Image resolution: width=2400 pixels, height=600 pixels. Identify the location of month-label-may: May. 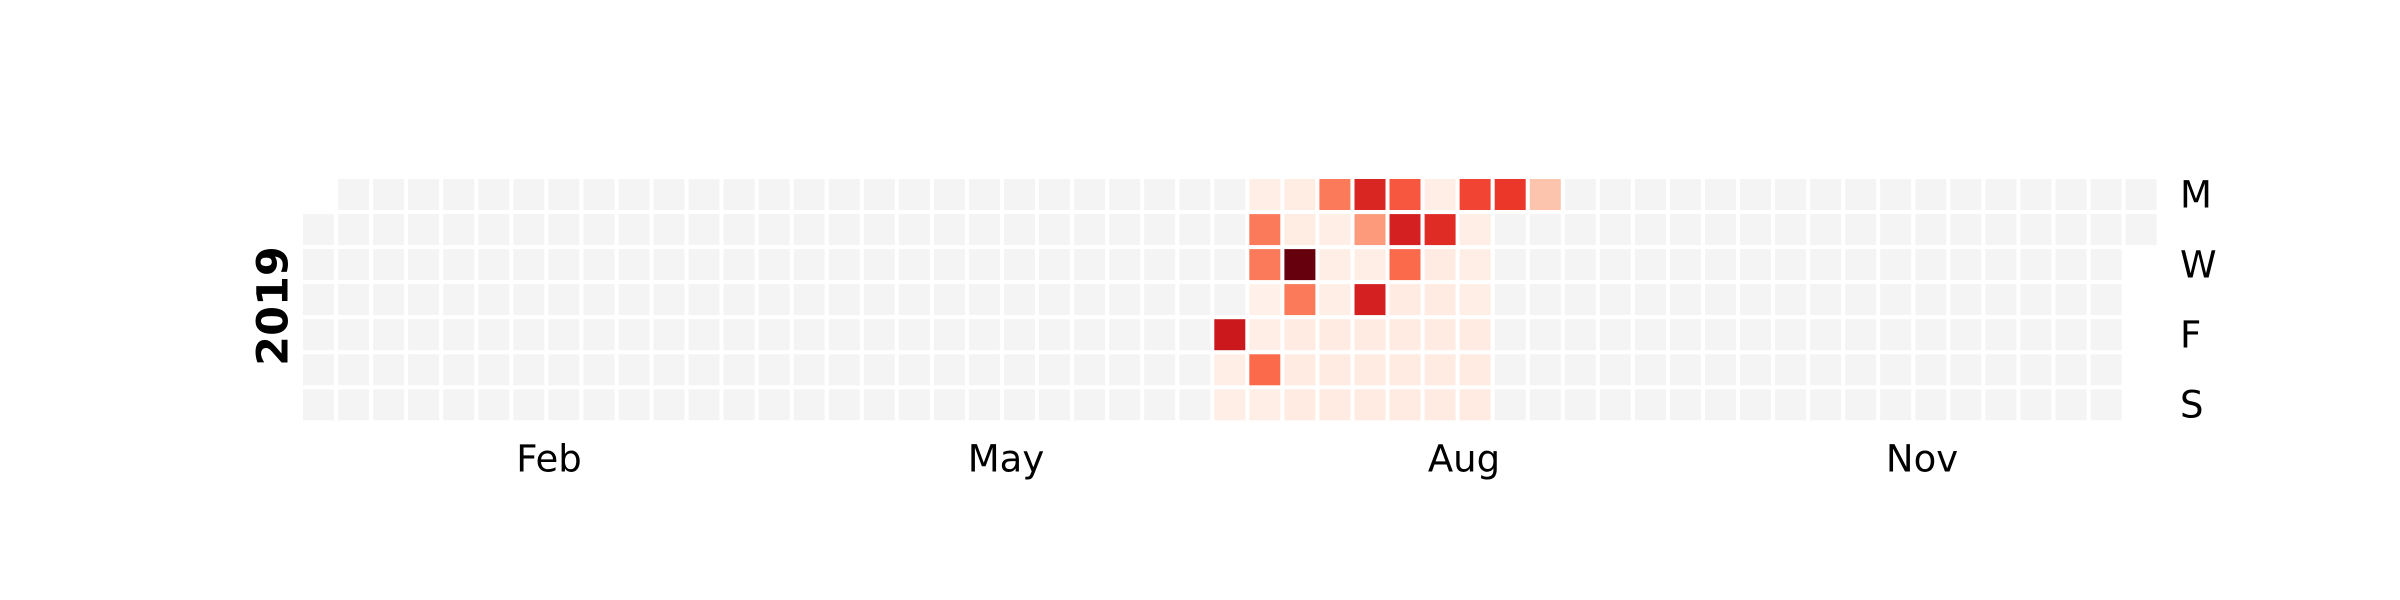
(1006, 459).